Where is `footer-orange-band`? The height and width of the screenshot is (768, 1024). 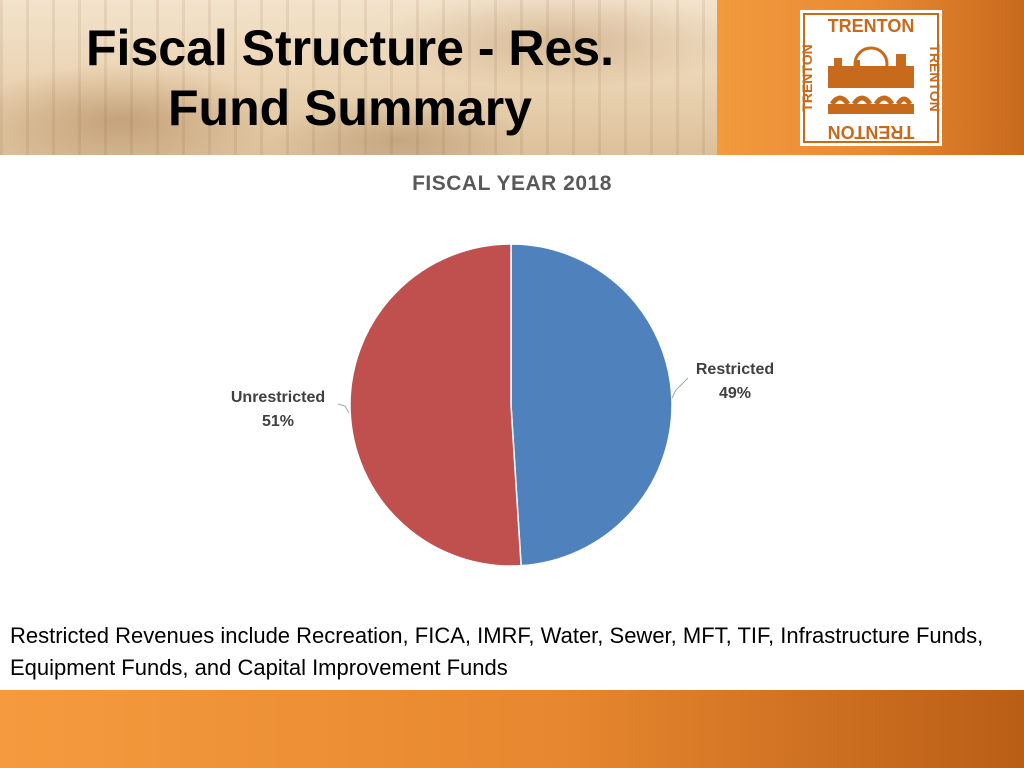
footer-orange-band is located at coordinates (512, 729).